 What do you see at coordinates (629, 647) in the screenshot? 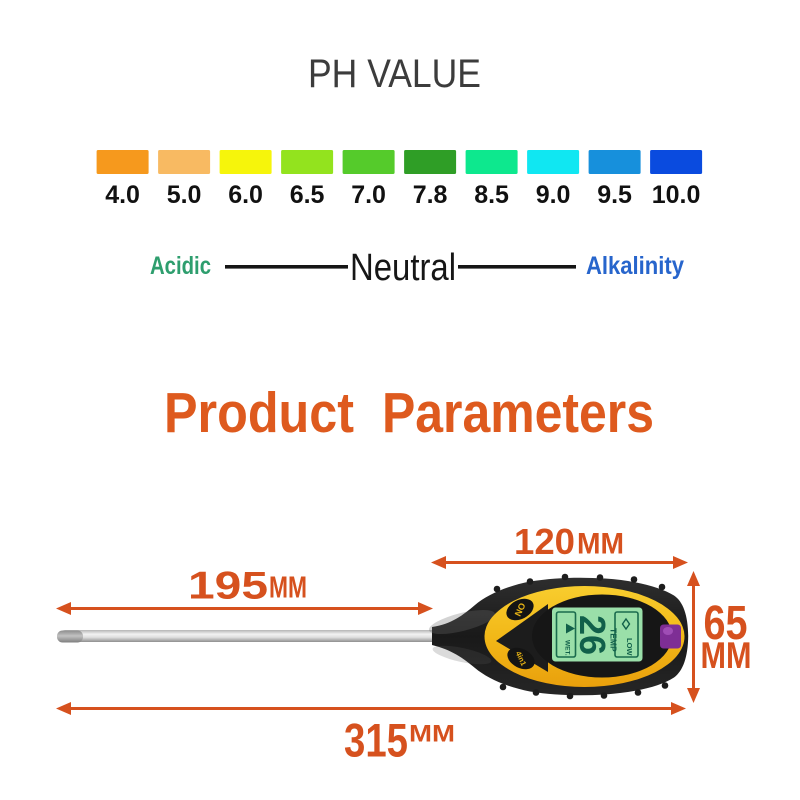
I see `svg-text: LOW` at bounding box center [629, 647].